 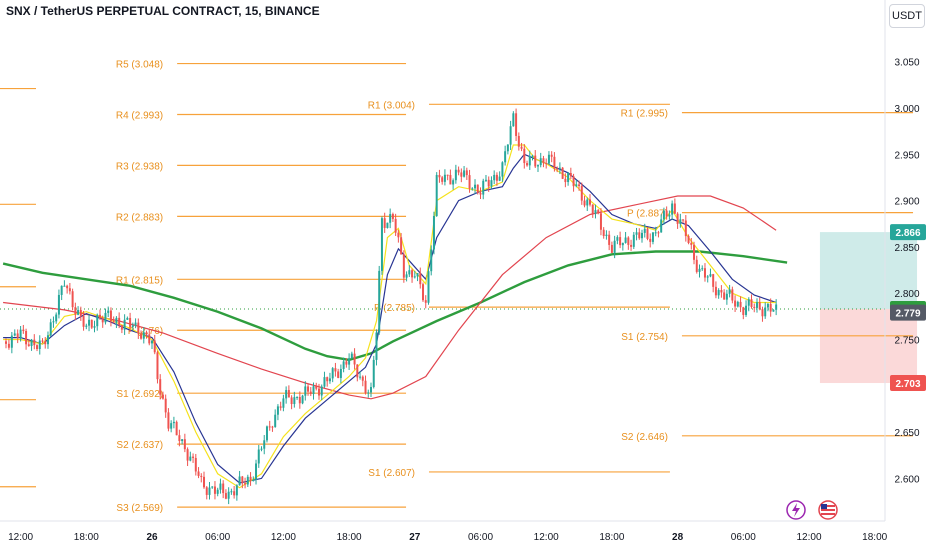 I want to click on lightning-icon, so click(x=796, y=510).